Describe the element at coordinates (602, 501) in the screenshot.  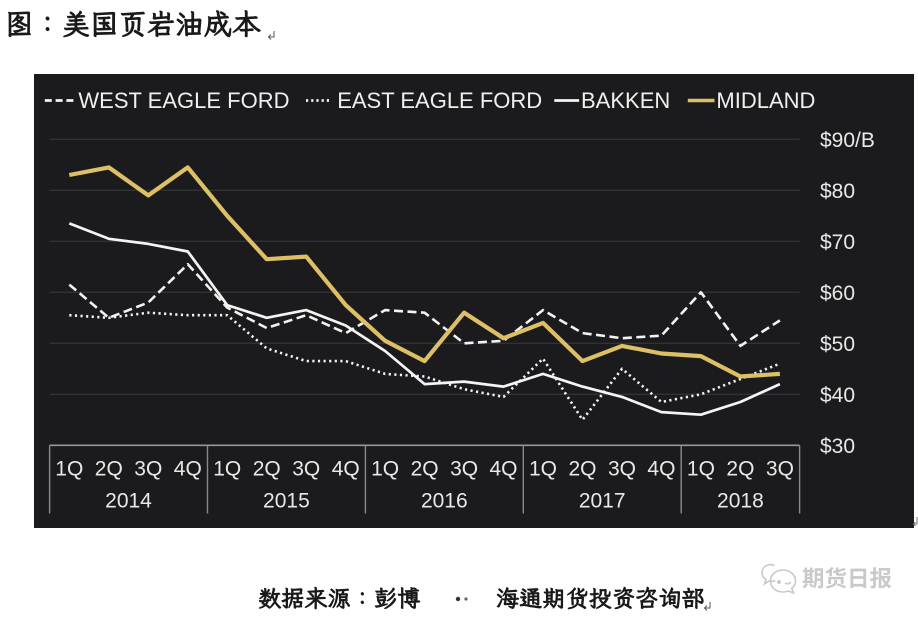
I see `svg-text: 2017` at that location.